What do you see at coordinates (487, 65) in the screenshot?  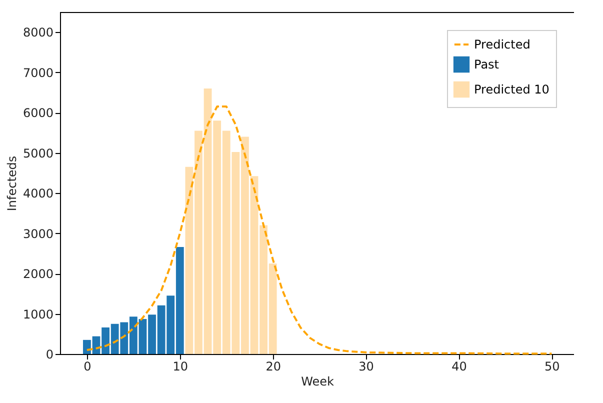 I see `legend-label: Past` at bounding box center [487, 65].